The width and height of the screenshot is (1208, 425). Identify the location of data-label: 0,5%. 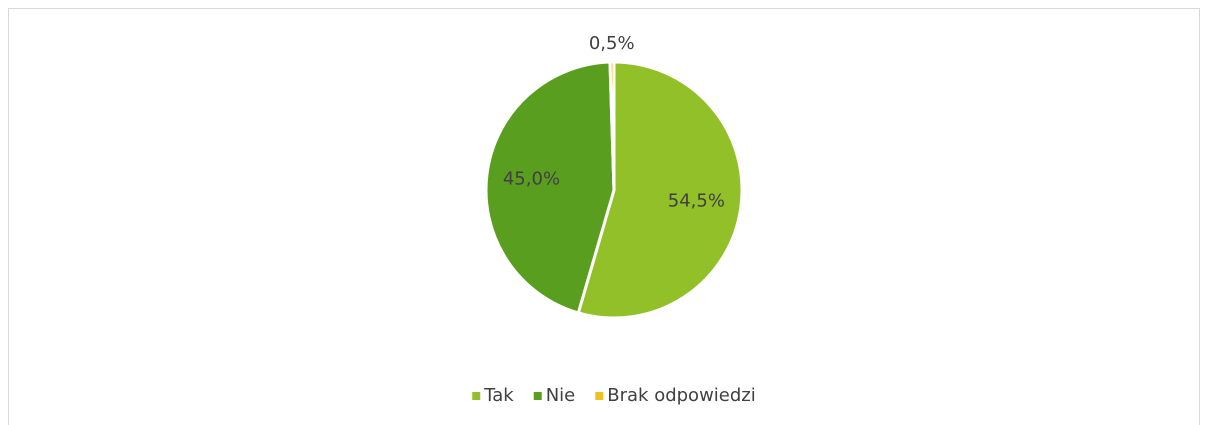
(612, 43).